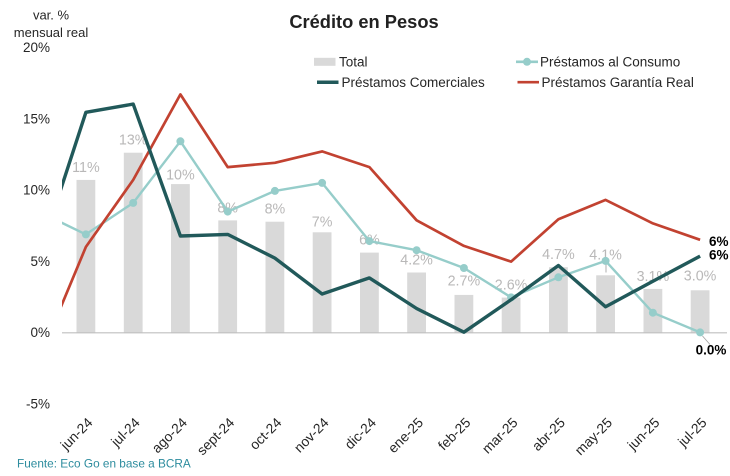 The width and height of the screenshot is (730, 476). What do you see at coordinates (104, 463) in the screenshot?
I see `svg-text: Fuente: Eco Go en base a BCRA` at bounding box center [104, 463].